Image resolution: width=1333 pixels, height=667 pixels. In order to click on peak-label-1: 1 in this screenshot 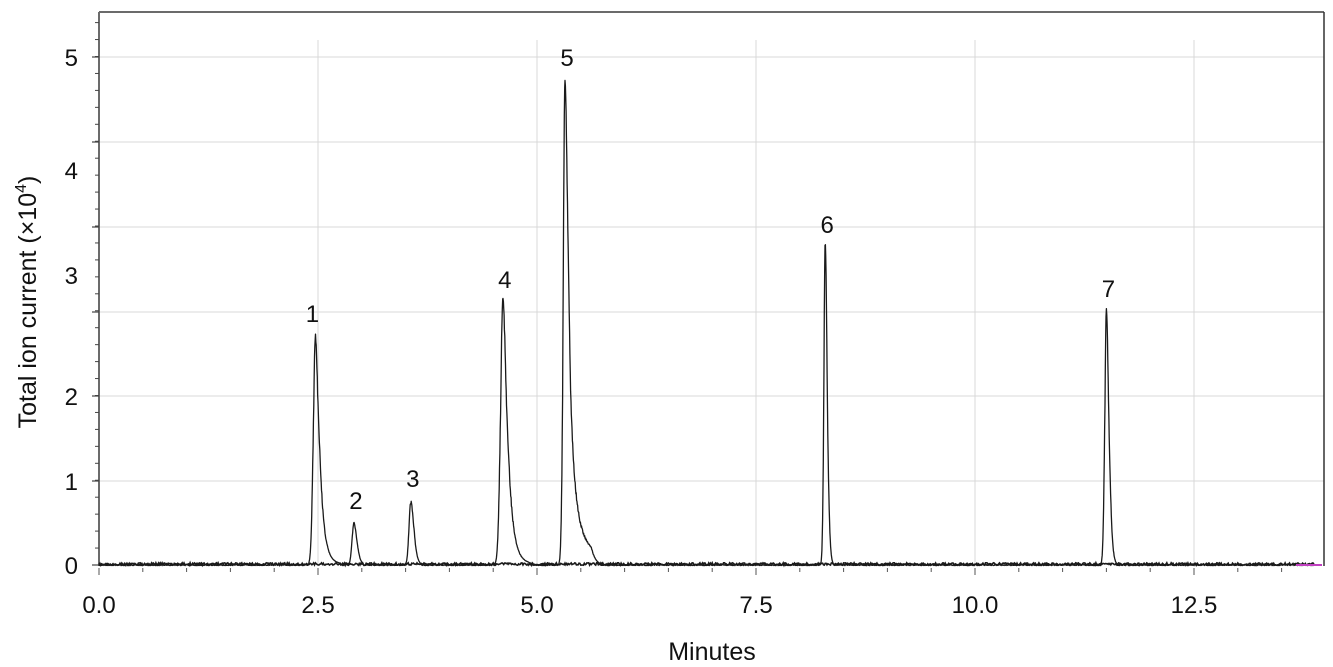, I will do `click(312, 314)`.